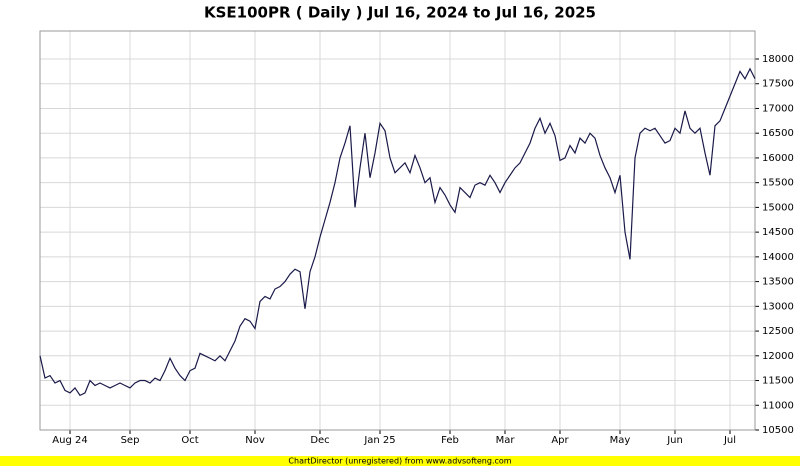 The image size is (800, 466). Describe the element at coordinates (319, 440) in the screenshot. I see `x-tick-label: Dec` at that location.